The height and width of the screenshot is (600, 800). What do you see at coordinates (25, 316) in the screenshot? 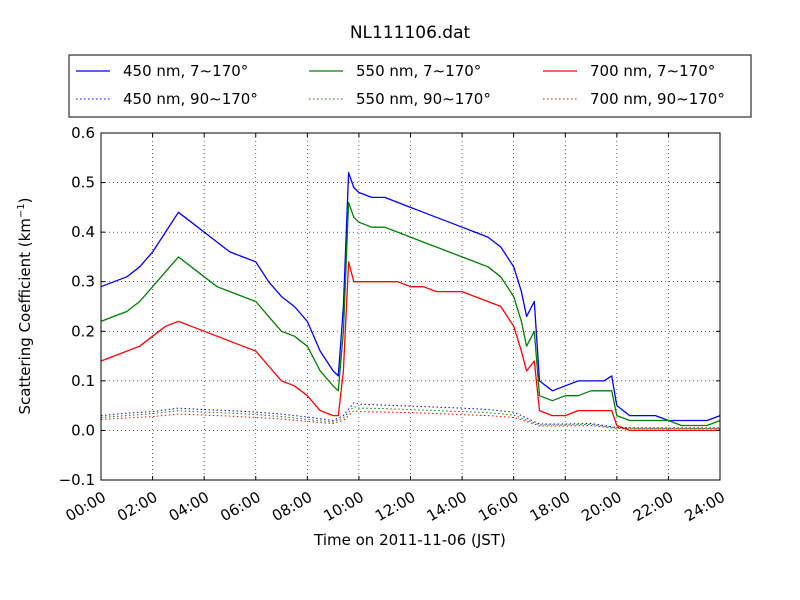
I see `y-axis-label-text: Scattering Coefficient (km` at bounding box center [25, 316].